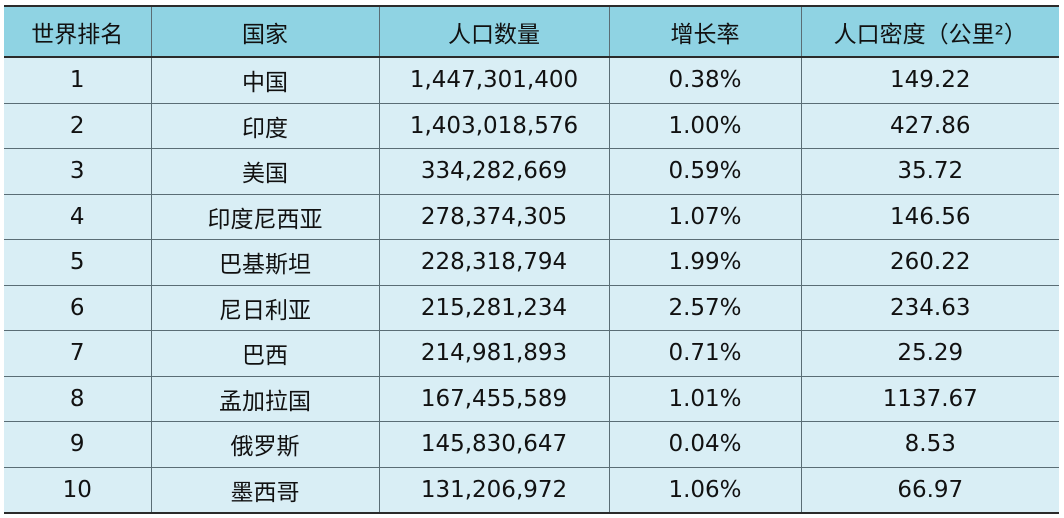  What do you see at coordinates (265, 80) in the screenshot?
I see `cell-country: 中国` at bounding box center [265, 80].